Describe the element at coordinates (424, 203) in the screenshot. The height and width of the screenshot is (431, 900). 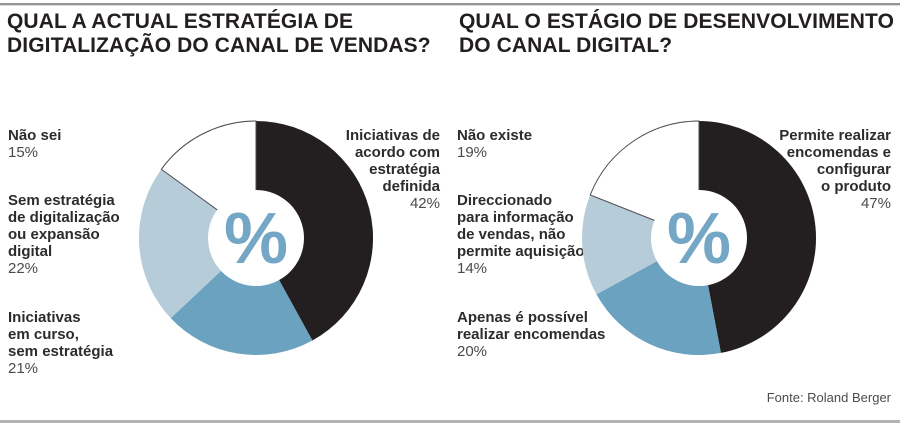
I see `label-percent: 42%` at that location.